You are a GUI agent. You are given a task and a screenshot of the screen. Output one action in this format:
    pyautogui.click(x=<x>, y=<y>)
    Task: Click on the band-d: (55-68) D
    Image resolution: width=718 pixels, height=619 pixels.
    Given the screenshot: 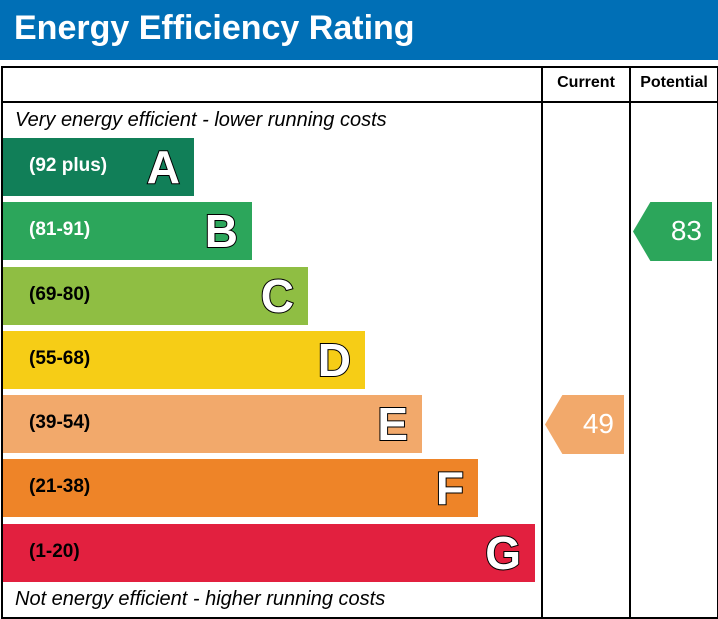 What is the action you would take?
    pyautogui.click(x=184, y=360)
    